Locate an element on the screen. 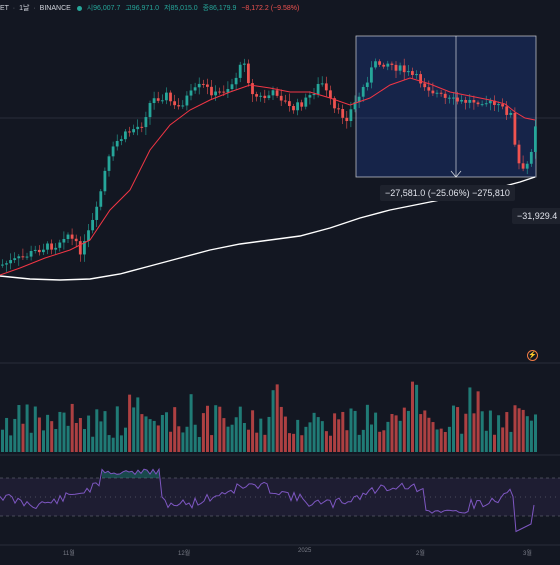 This screenshot has height=565, width=560. symbol: ET is located at coordinates (4, 8).